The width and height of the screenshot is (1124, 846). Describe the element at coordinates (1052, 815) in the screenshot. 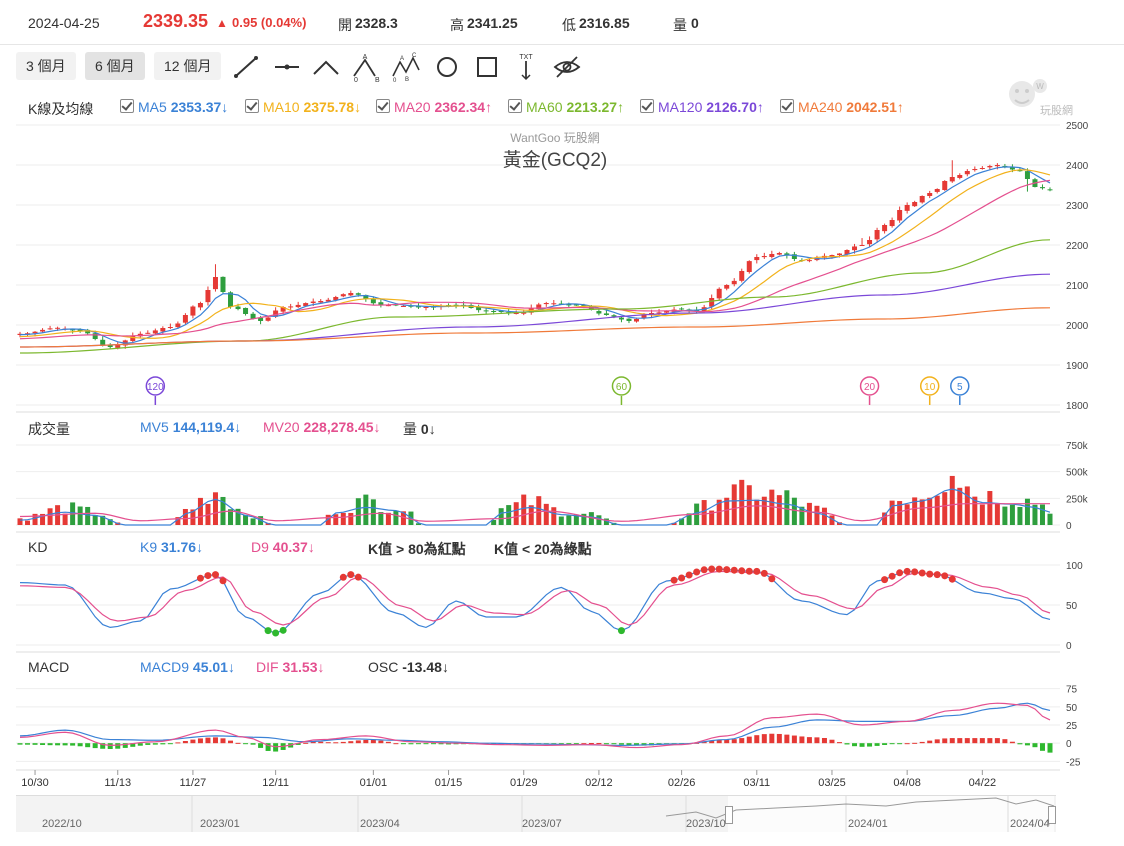

I see `navigator-right-handle` at that location.